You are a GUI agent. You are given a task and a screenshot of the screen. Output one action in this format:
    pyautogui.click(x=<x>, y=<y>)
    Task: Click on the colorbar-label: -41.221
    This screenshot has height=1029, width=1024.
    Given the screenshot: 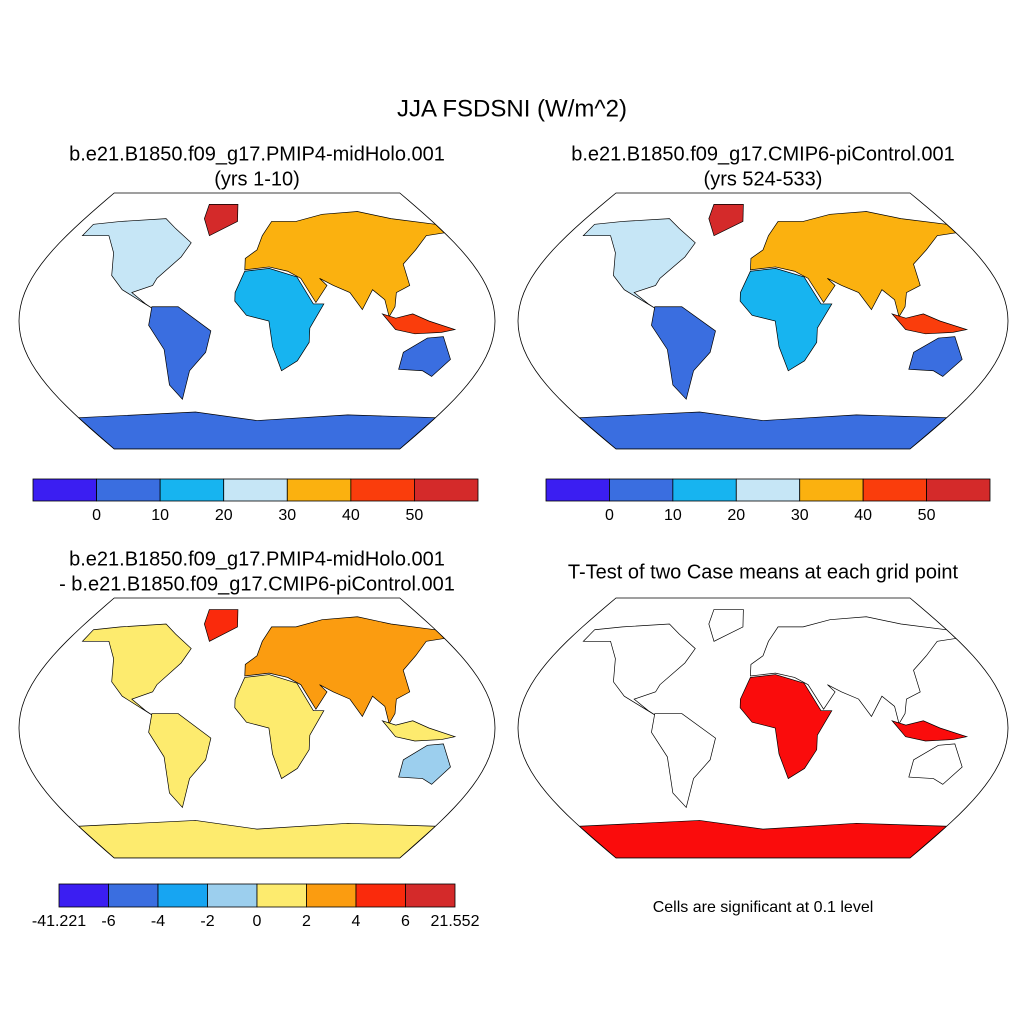 What is the action you would take?
    pyautogui.click(x=59, y=921)
    